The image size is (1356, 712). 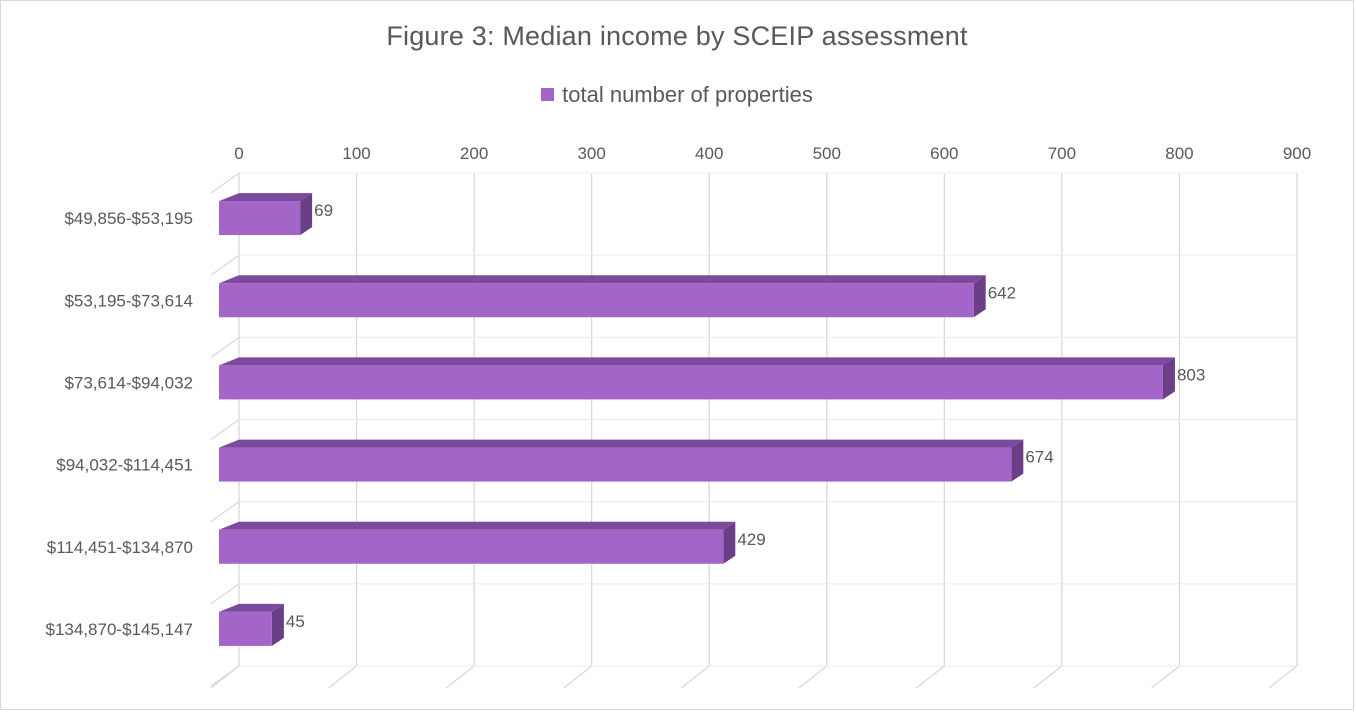 I want to click on legend: total number of properties, so click(x=677, y=95).